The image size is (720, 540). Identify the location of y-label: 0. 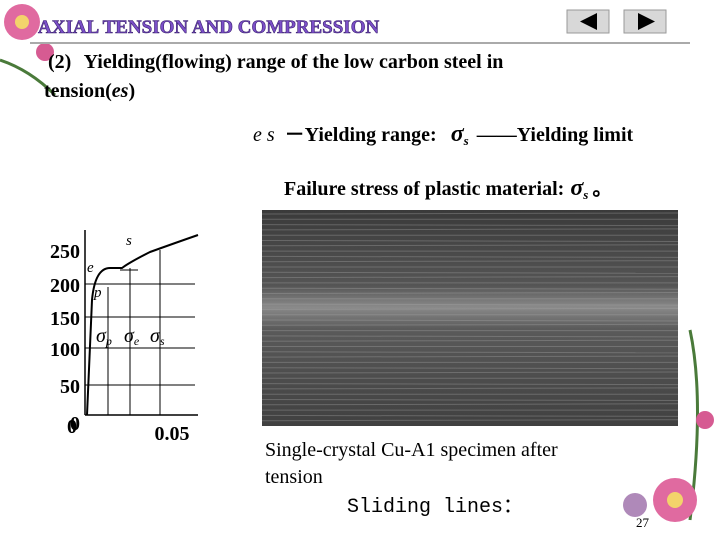
(75, 424).